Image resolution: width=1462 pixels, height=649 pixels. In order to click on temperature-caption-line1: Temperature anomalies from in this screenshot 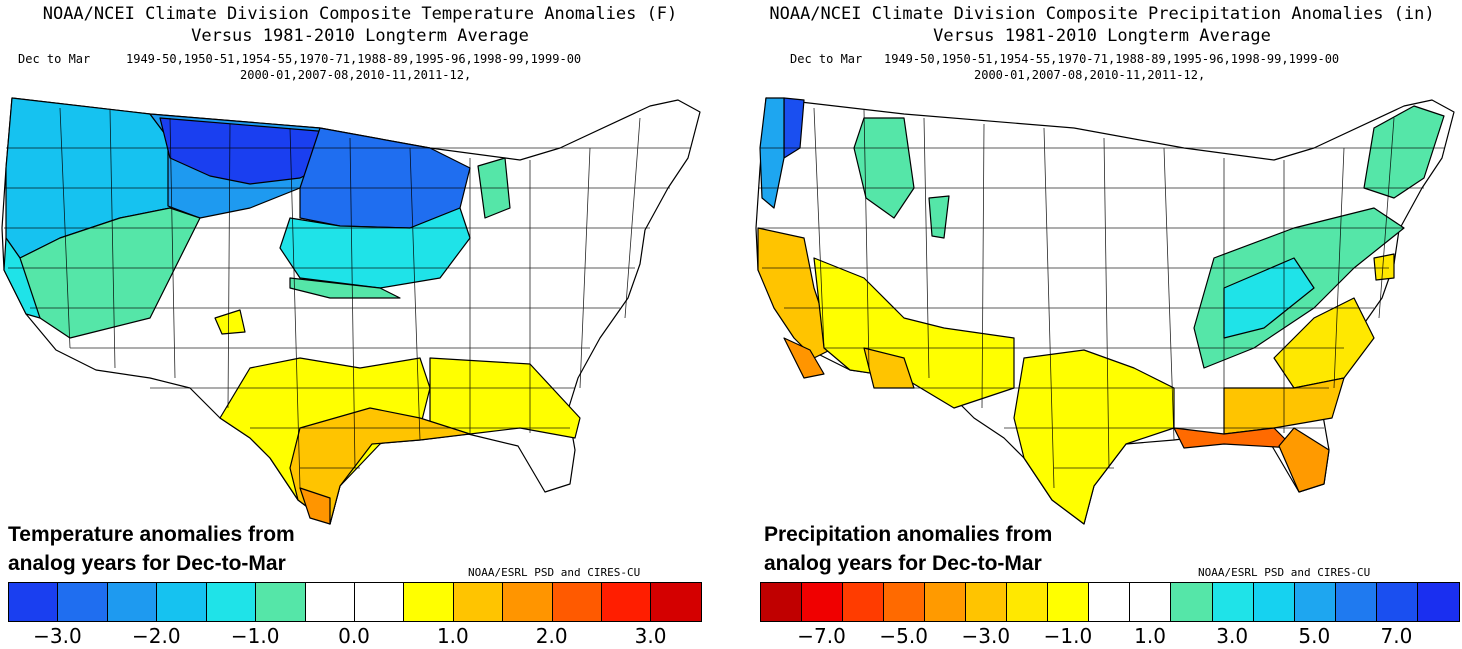, I will do `click(151, 534)`.